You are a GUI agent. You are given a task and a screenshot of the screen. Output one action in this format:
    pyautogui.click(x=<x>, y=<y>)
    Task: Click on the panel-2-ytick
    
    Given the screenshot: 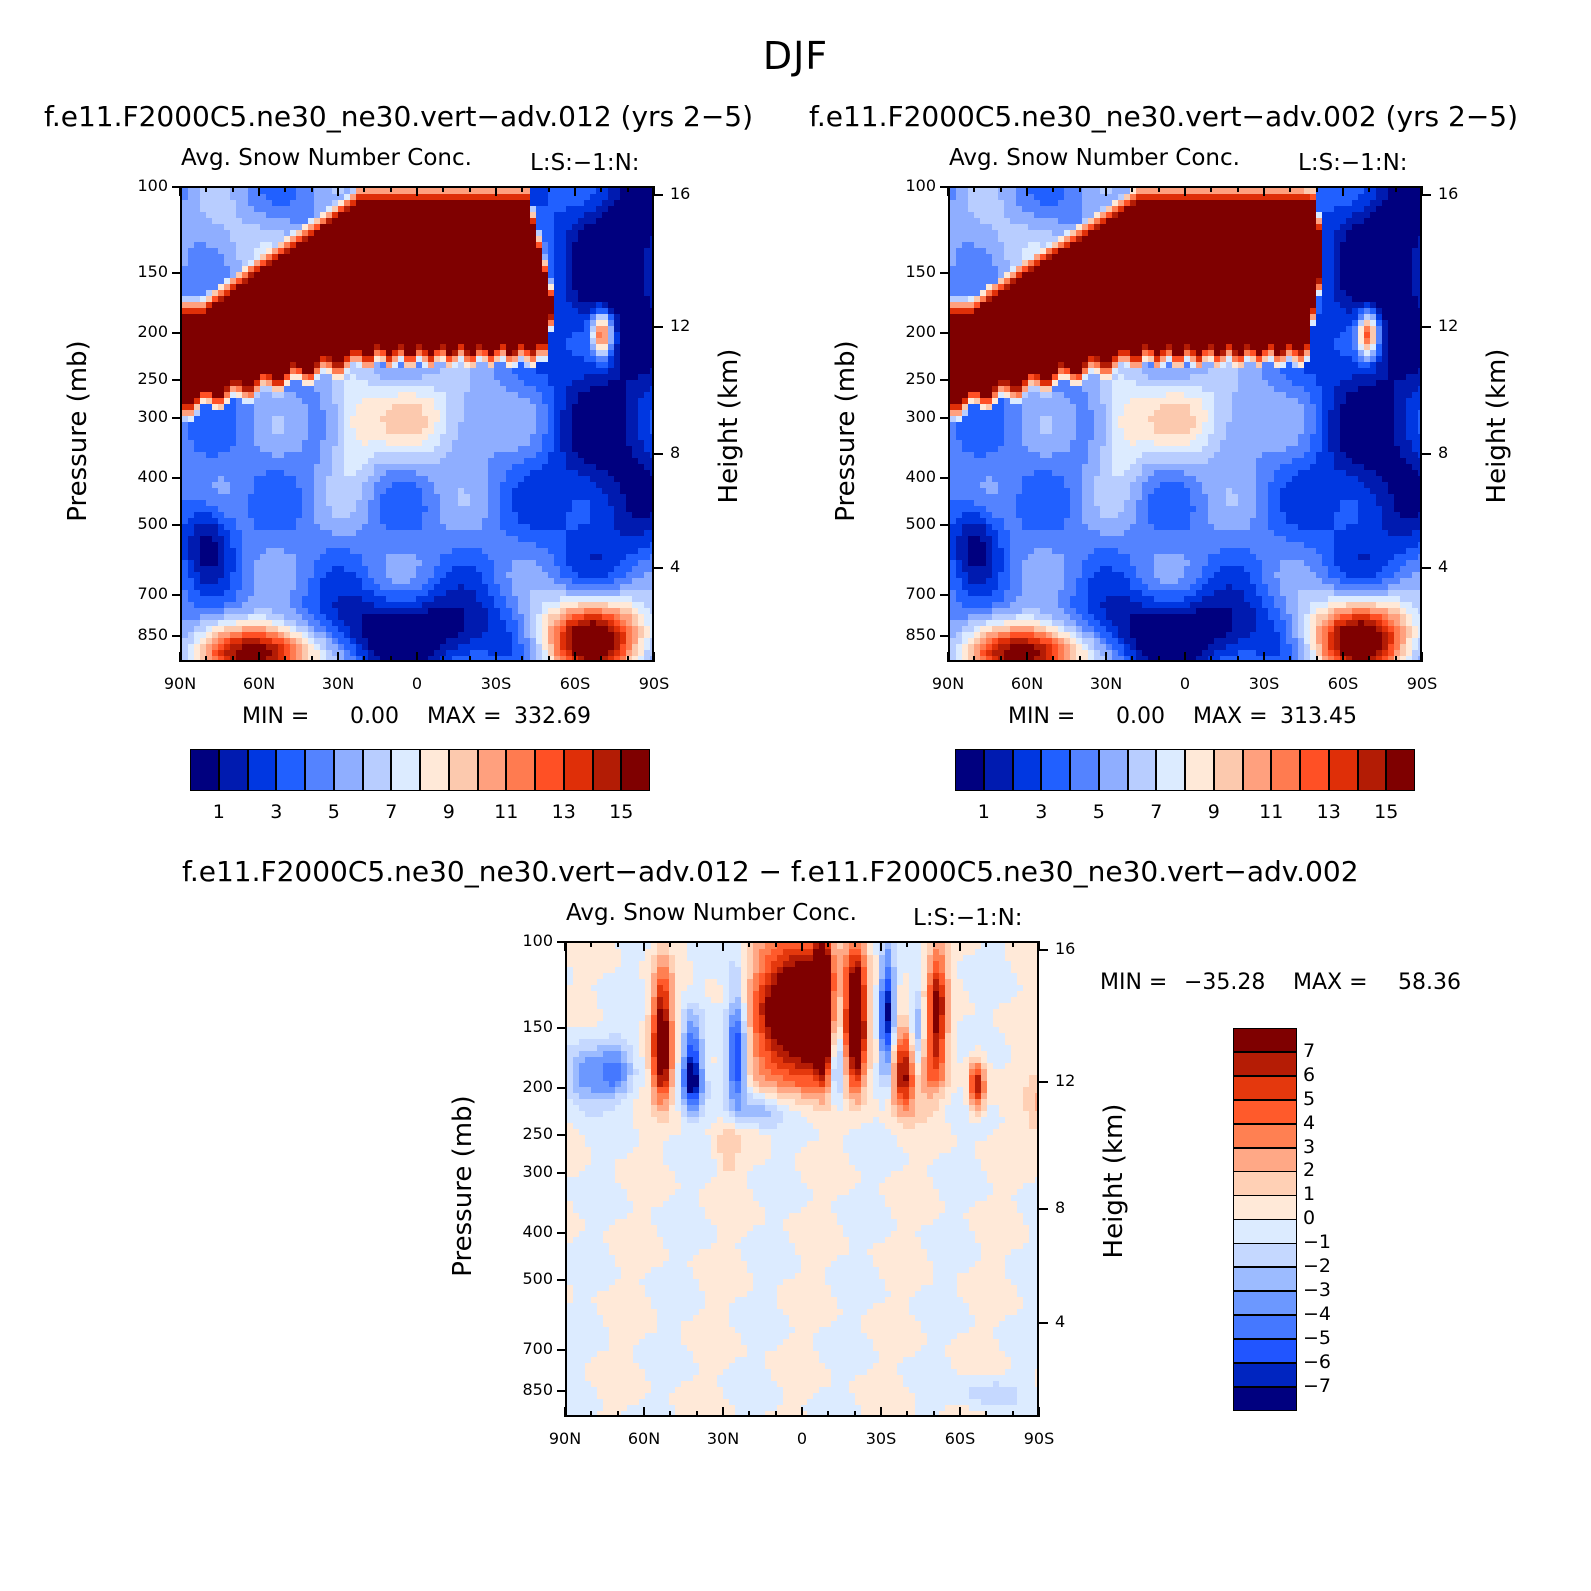 What is the action you would take?
    pyautogui.click(x=944, y=333)
    